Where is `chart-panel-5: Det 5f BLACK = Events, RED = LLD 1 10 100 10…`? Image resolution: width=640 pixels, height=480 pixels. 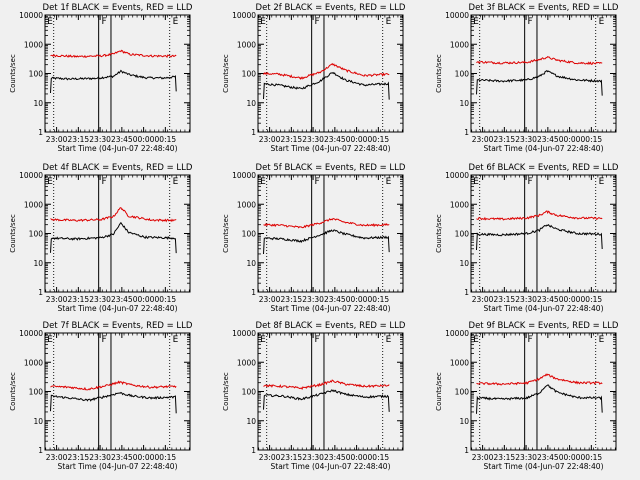
chart-panel-5: Det 5f BLACK = Events, RED = LLD 1 10 100 10… is located at coordinates (314, 238).